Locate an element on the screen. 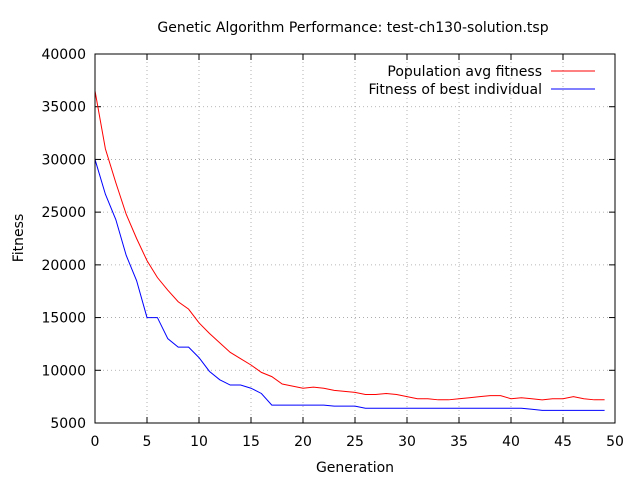  y-tick-label: 40000 is located at coordinates (63, 55).